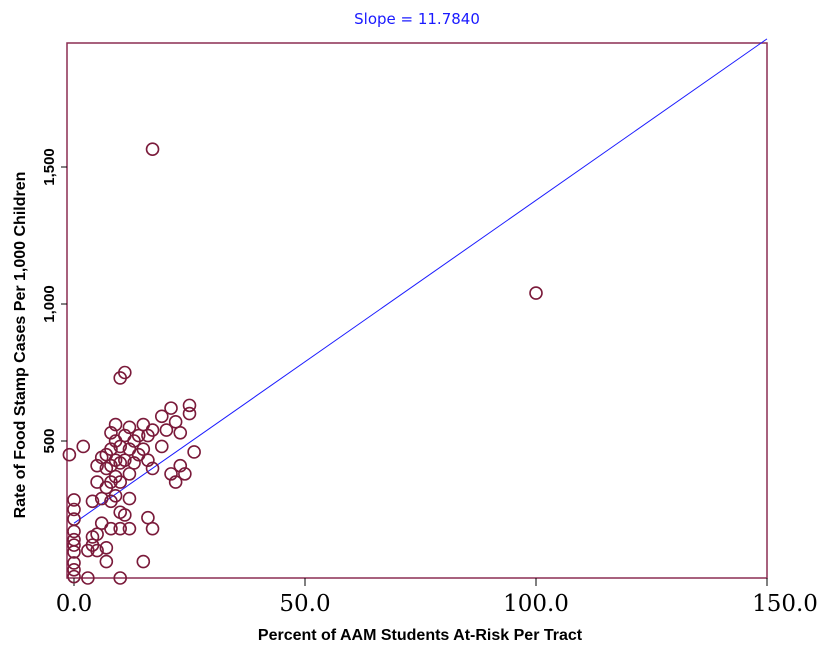  What do you see at coordinates (785, 604) in the screenshot?
I see `x-tick-label: 150.0` at bounding box center [785, 604].